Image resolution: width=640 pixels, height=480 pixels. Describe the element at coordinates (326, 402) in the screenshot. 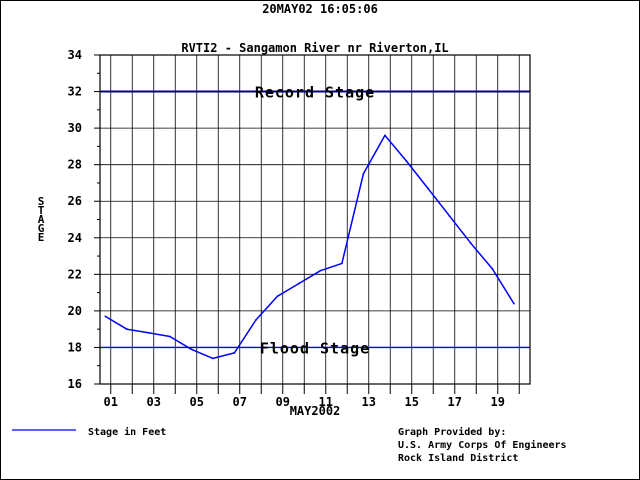

I see `x-tick-label: 11` at that location.